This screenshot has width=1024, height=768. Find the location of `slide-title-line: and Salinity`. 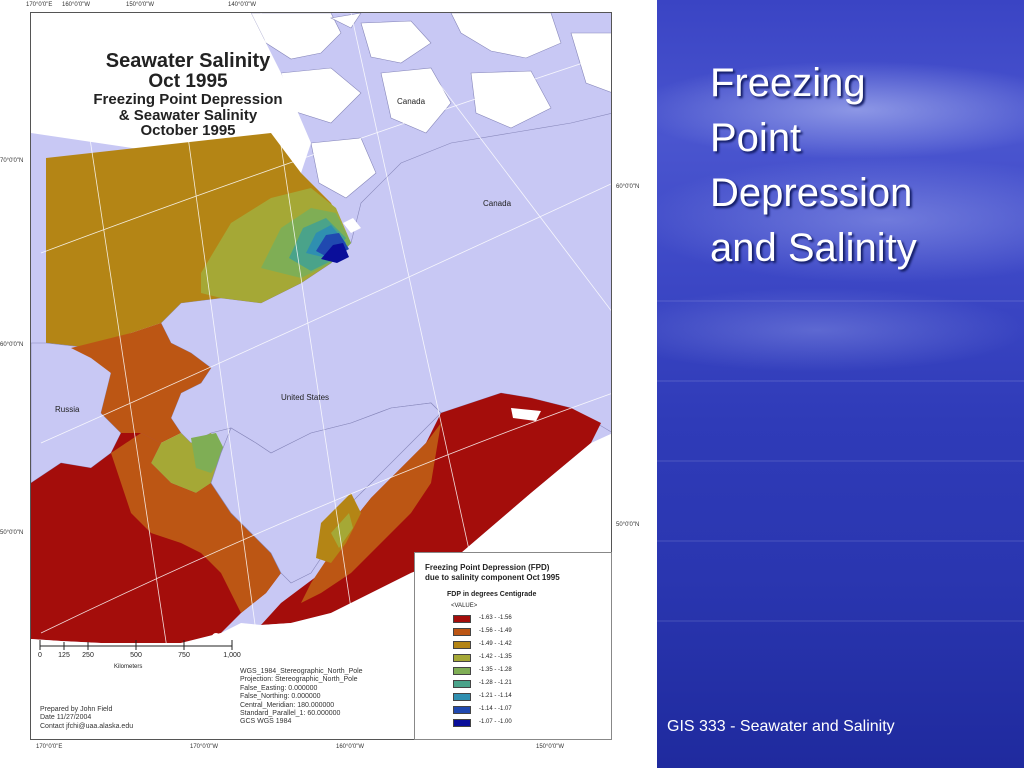

slide-title-line: and Salinity is located at coordinates (813, 248).